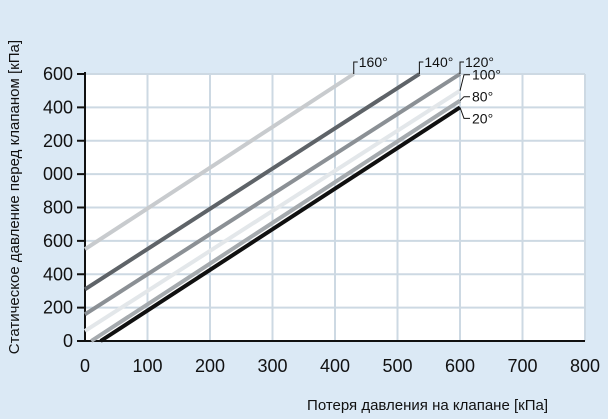 The width and height of the screenshot is (608, 419). I want to click on series-label: 100°, so click(486, 75).